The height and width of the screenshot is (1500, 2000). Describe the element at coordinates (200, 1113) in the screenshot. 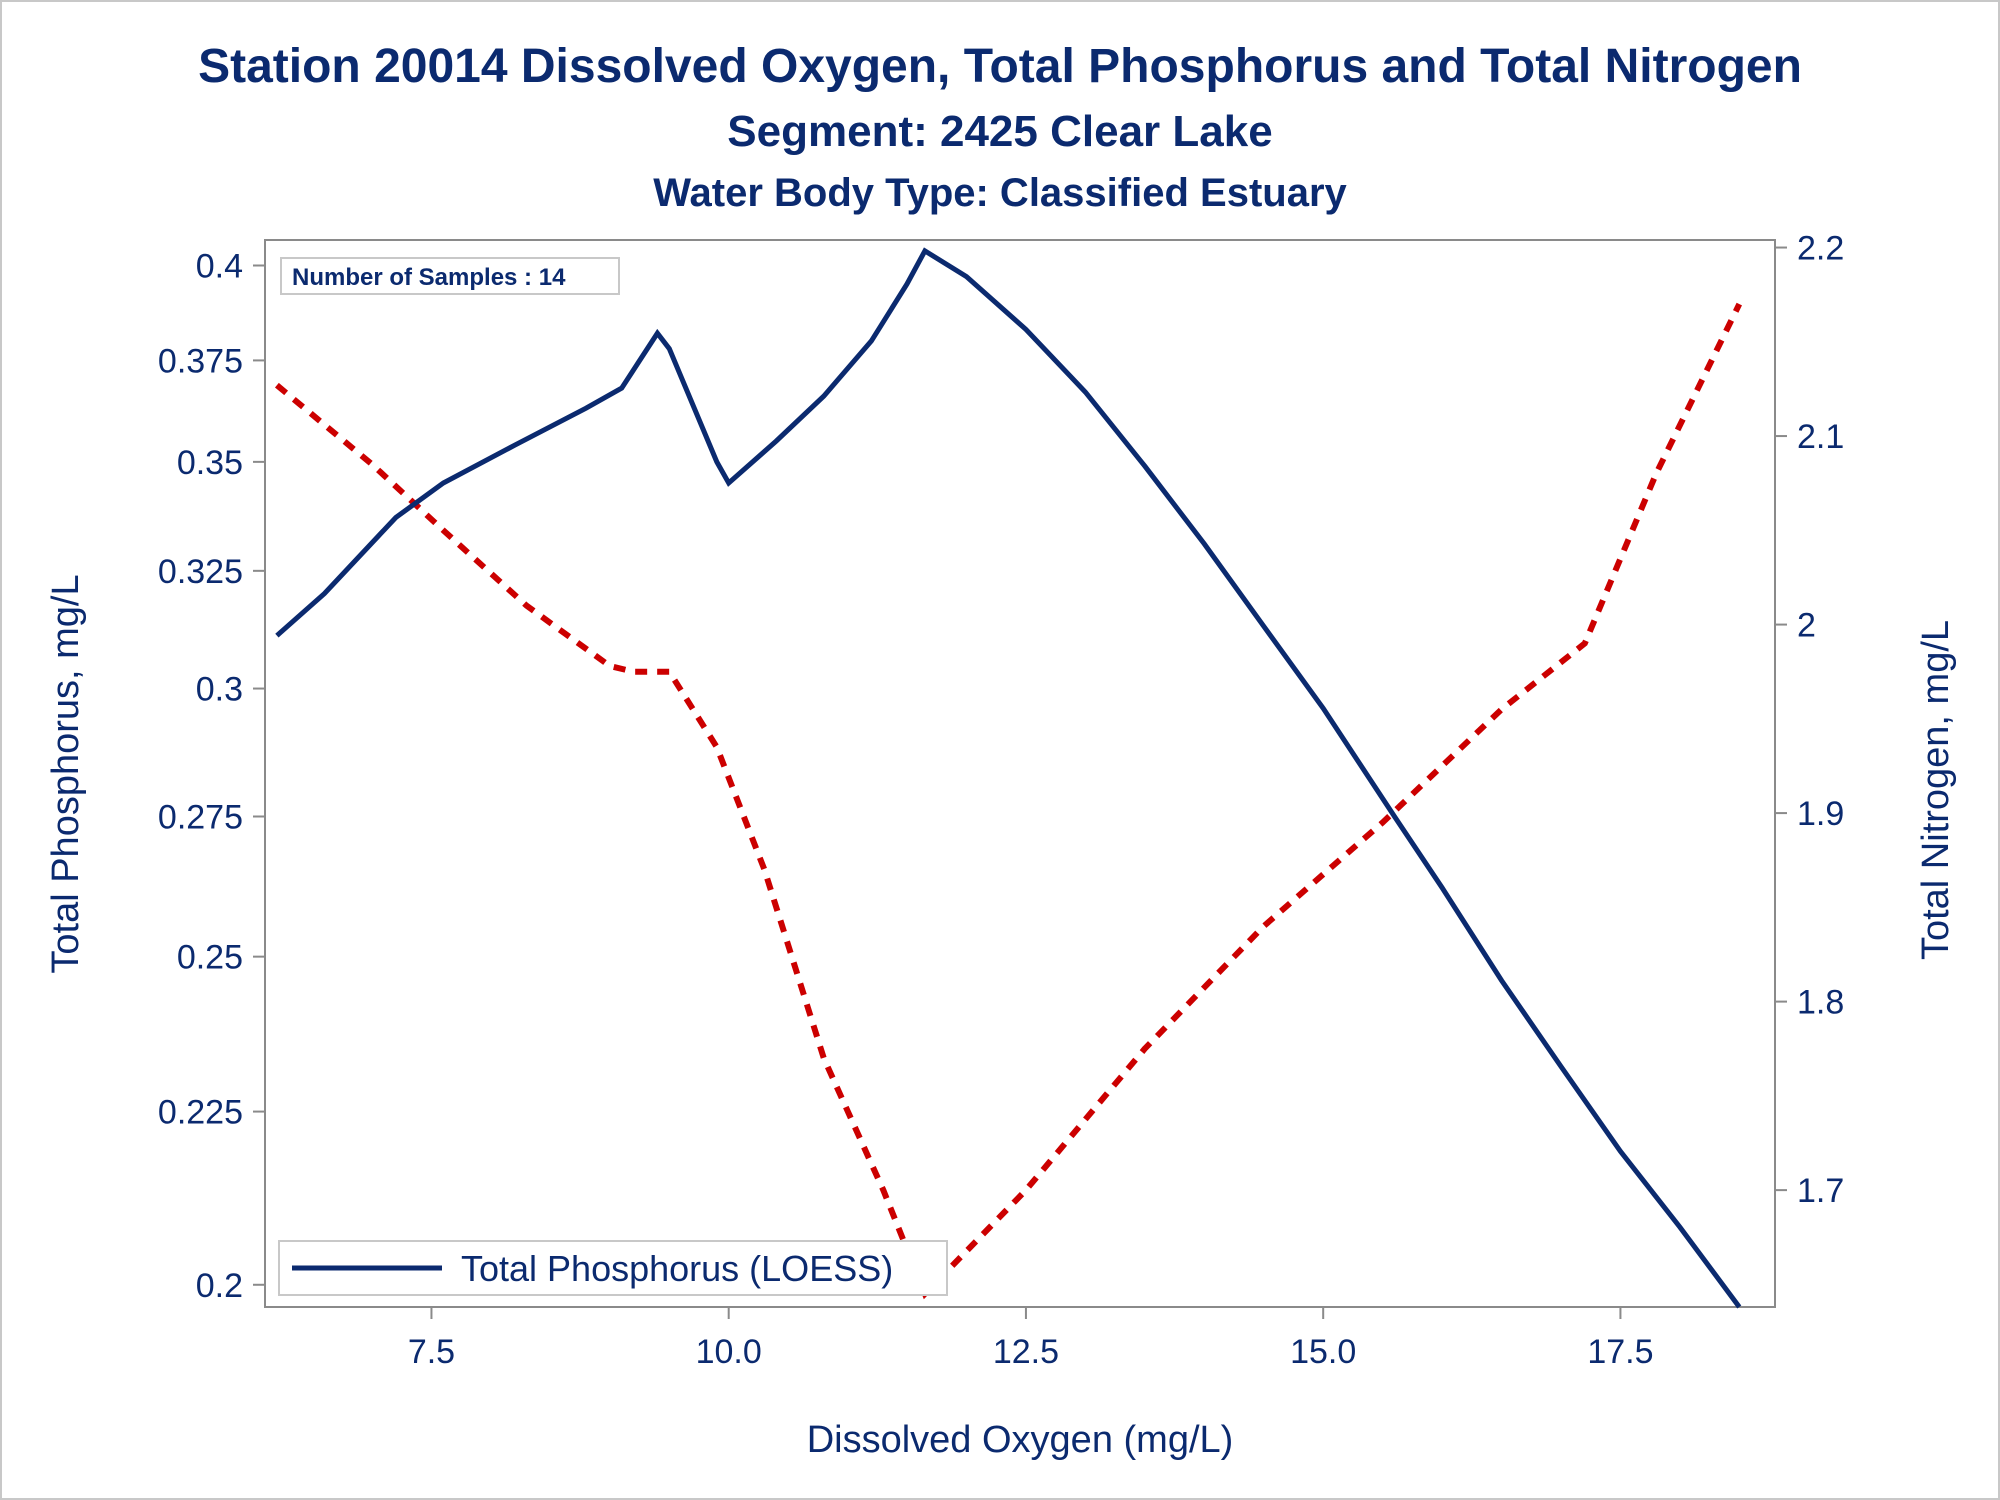

I see `y-tick-label: 0.225` at that location.